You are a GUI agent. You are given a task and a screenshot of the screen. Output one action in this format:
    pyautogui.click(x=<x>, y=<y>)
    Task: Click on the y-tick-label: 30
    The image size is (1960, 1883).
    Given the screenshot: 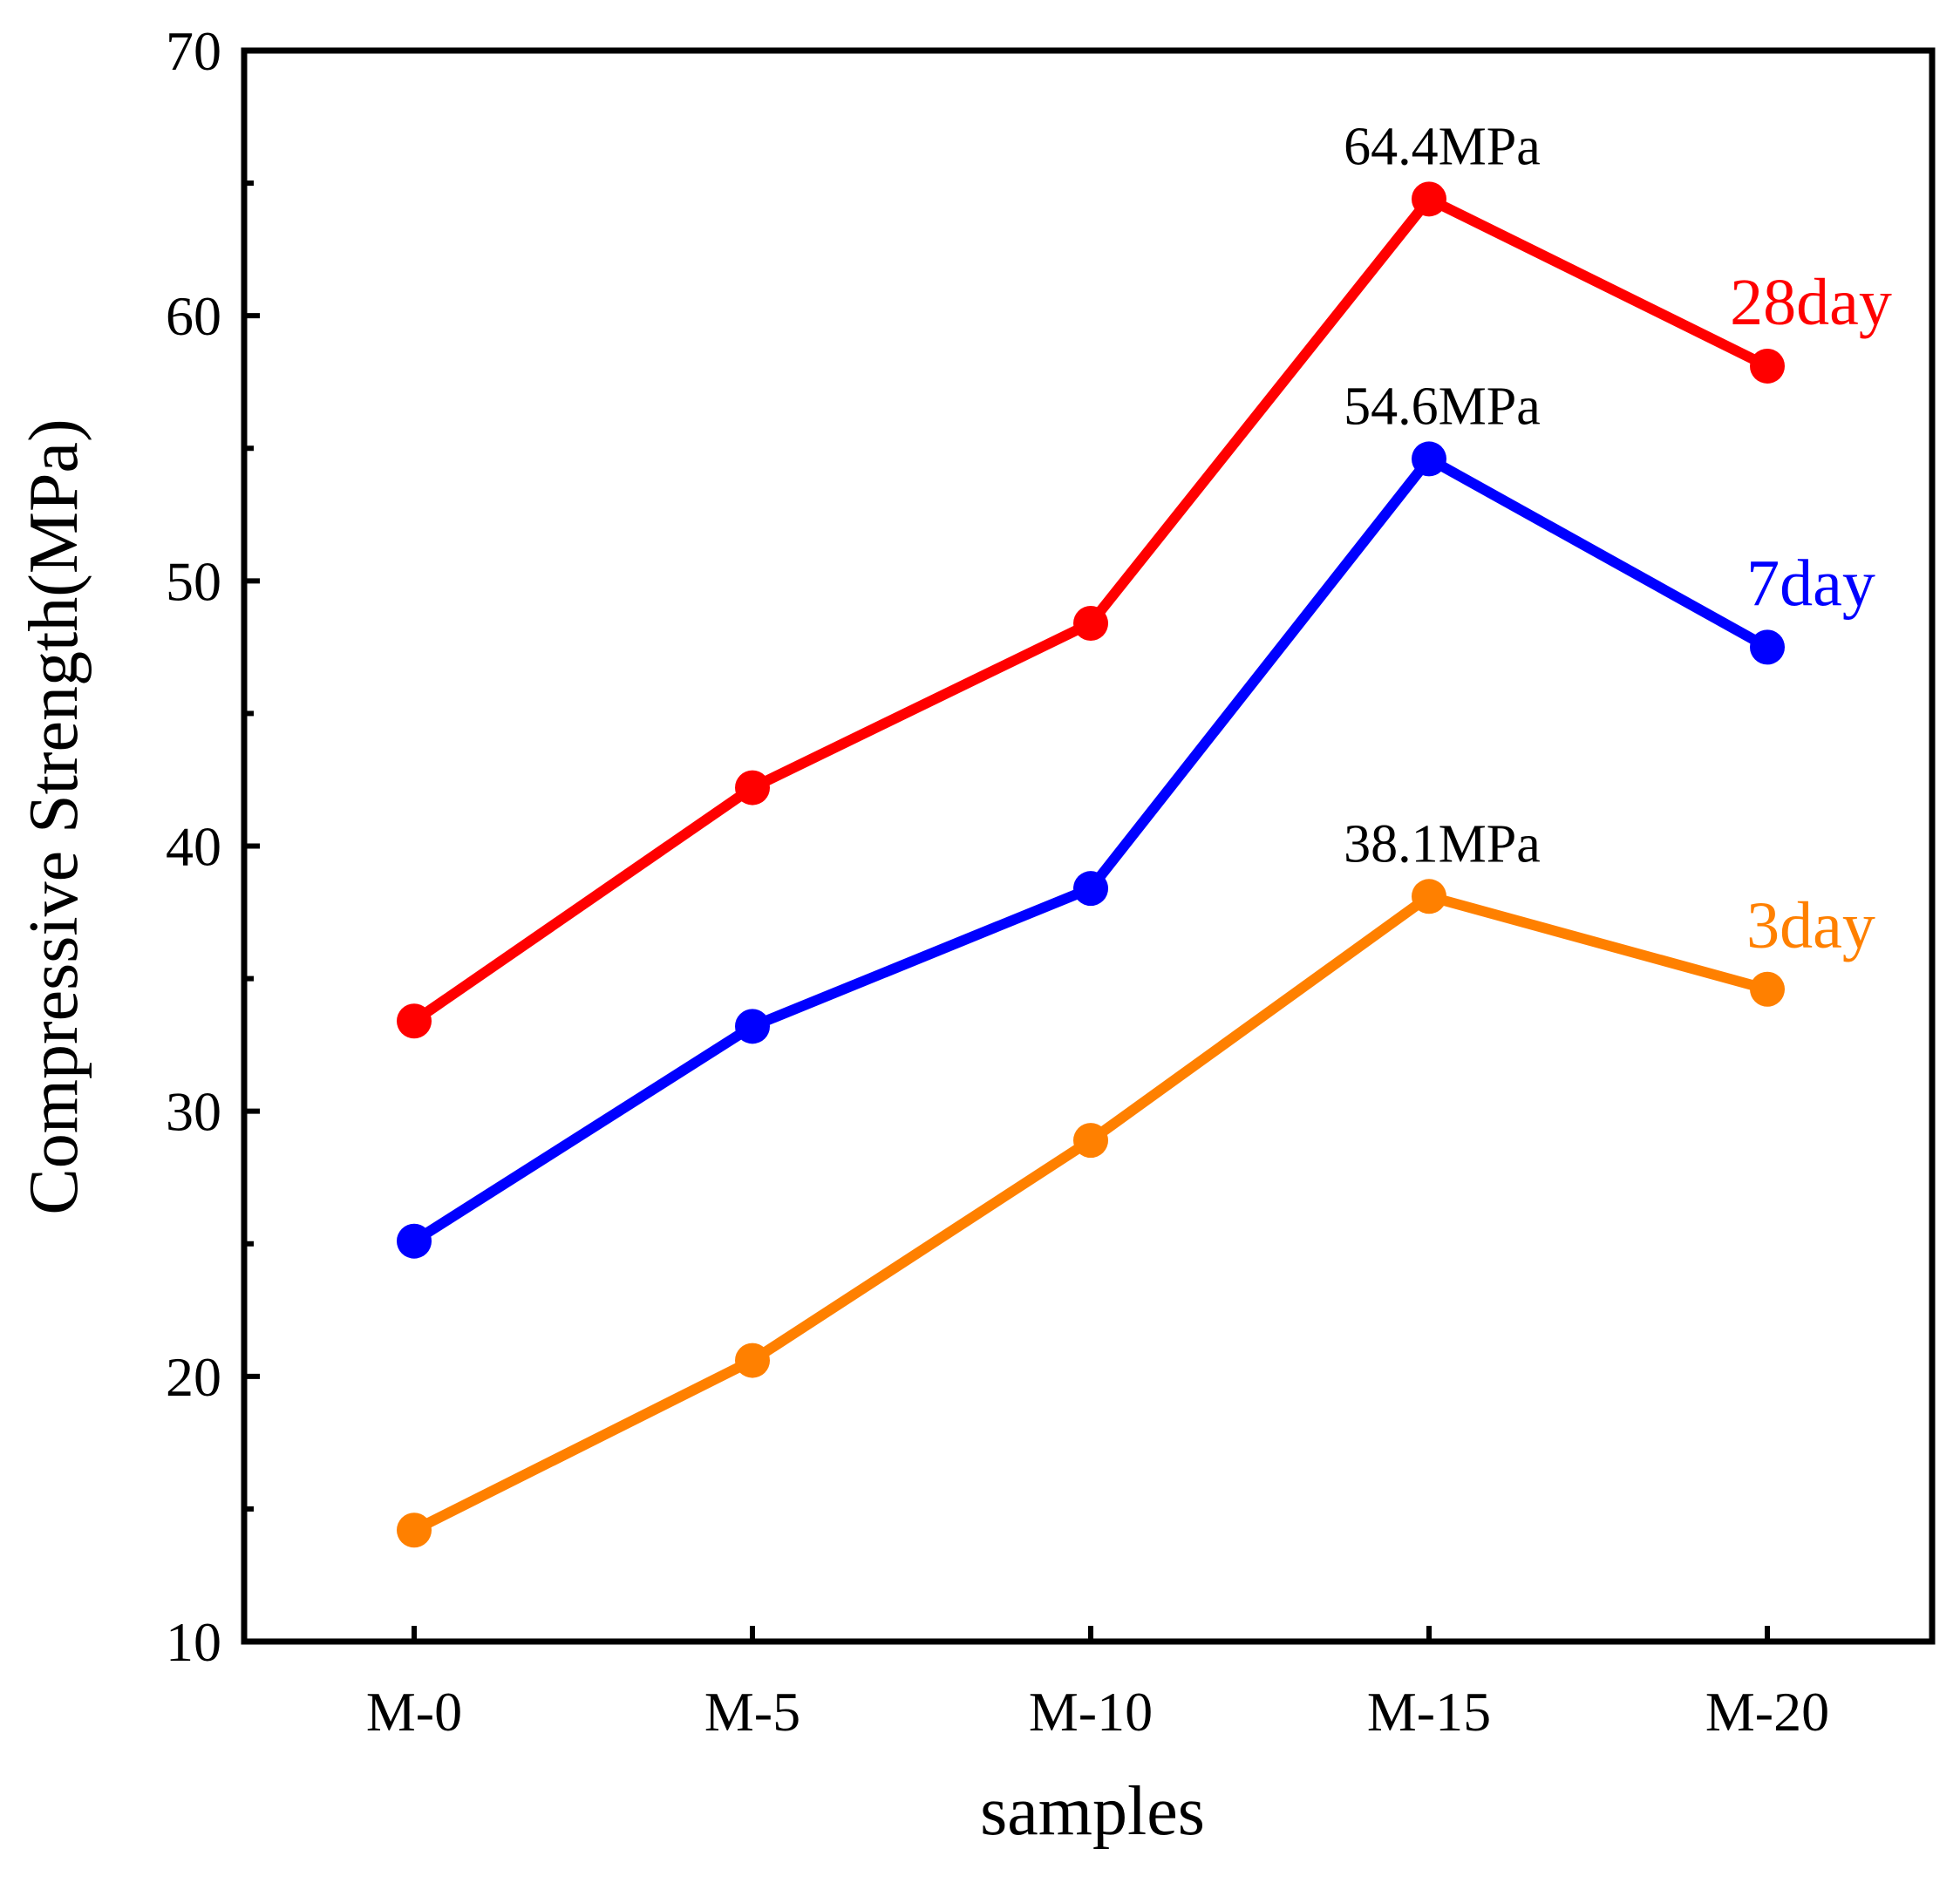 What is the action you would take?
    pyautogui.click(x=193, y=1112)
    